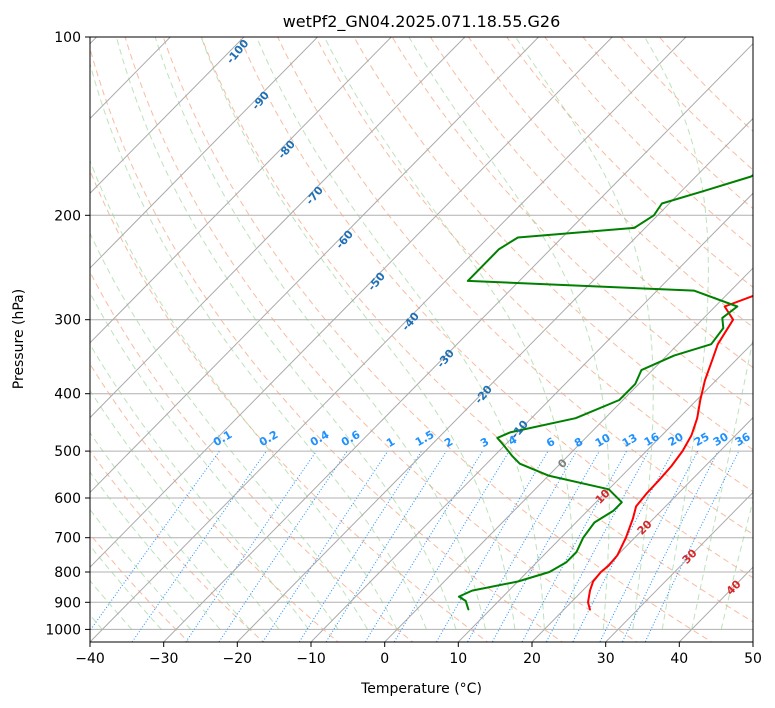 The image size is (775, 708). I want to click on y-axis-title: Pressure (hPa), so click(19, 339).